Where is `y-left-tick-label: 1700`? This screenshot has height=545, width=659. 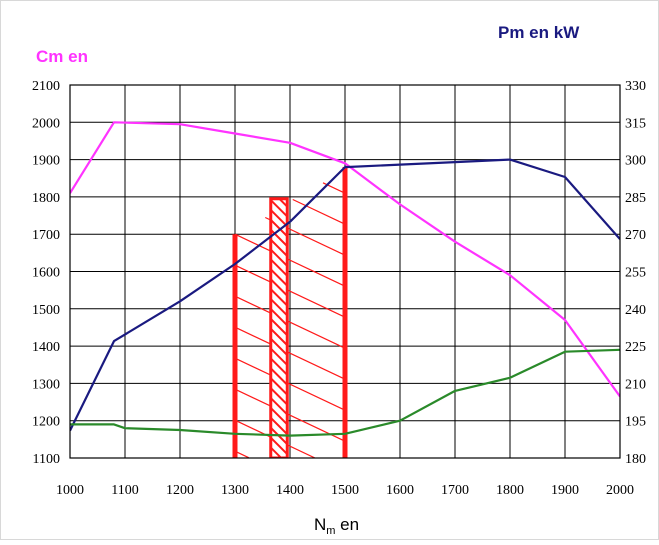
y-left-tick-label: 1700 is located at coordinates (46, 235).